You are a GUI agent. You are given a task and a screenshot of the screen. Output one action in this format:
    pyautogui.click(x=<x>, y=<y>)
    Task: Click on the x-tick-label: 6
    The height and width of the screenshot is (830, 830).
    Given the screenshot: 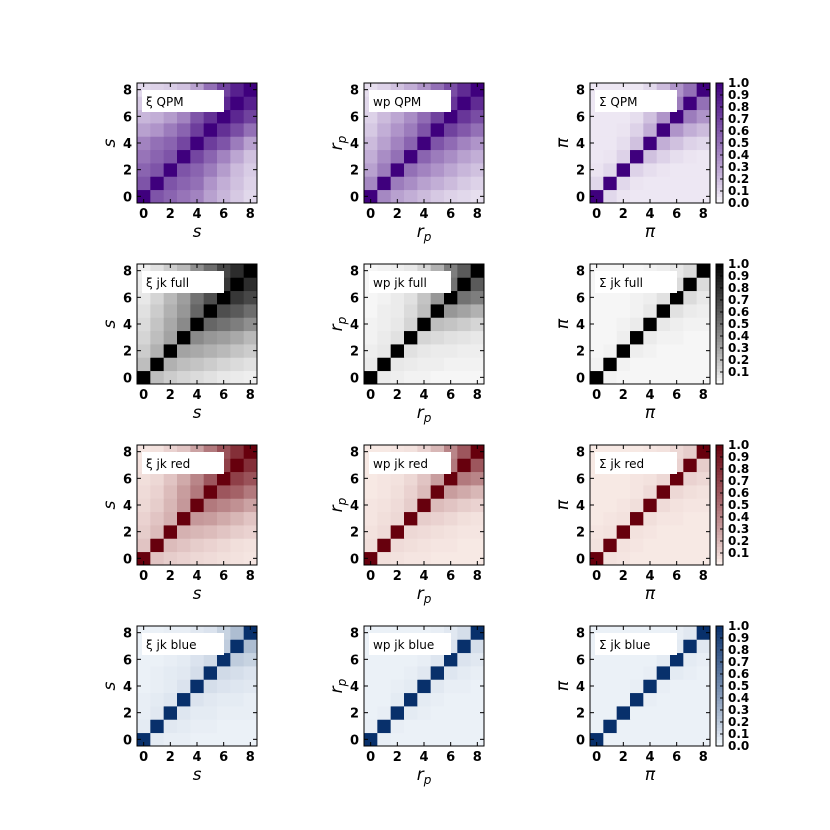 What is the action you would take?
    pyautogui.click(x=450, y=395)
    